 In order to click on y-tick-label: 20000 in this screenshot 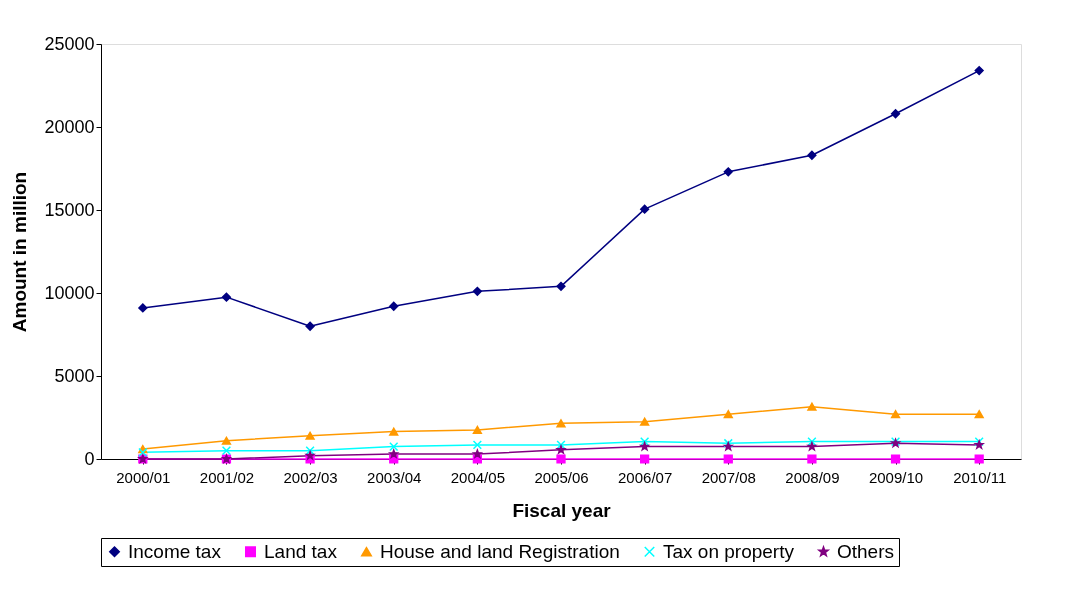, I will do `click(69, 126)`.